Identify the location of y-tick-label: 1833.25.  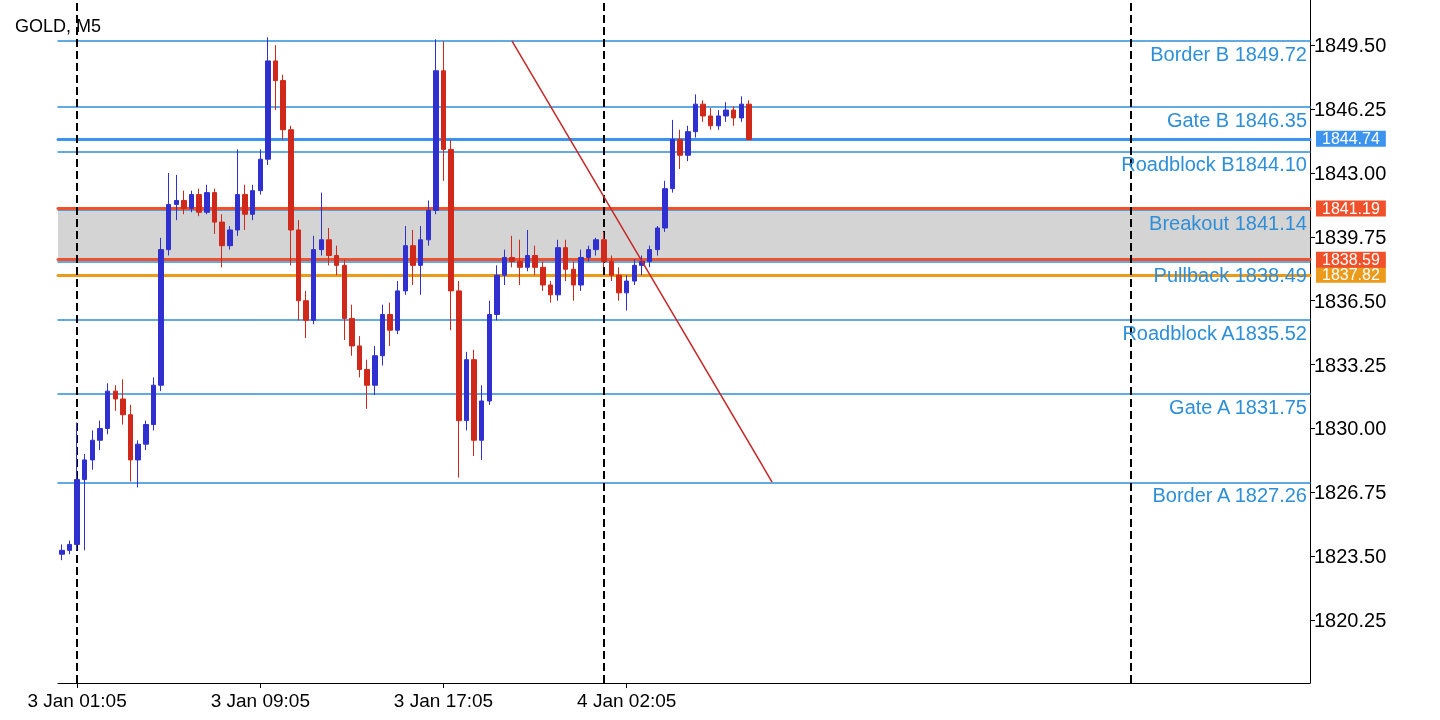
(1350, 364).